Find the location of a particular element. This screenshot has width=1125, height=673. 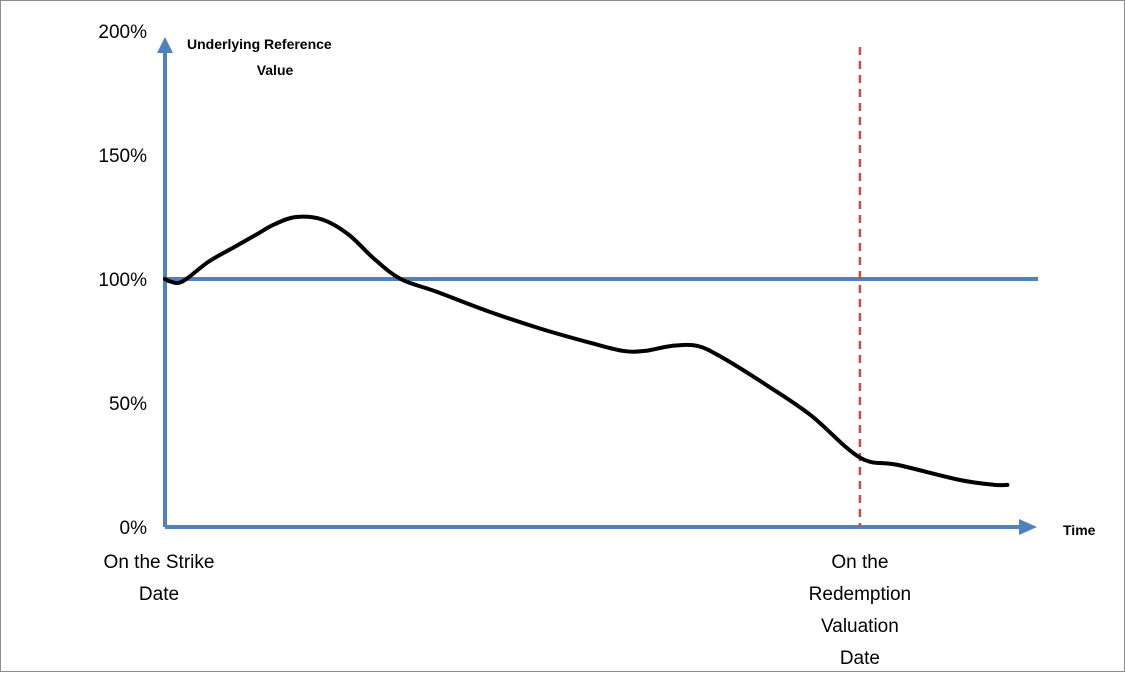

y-axis-arrow is located at coordinates (165, 45).